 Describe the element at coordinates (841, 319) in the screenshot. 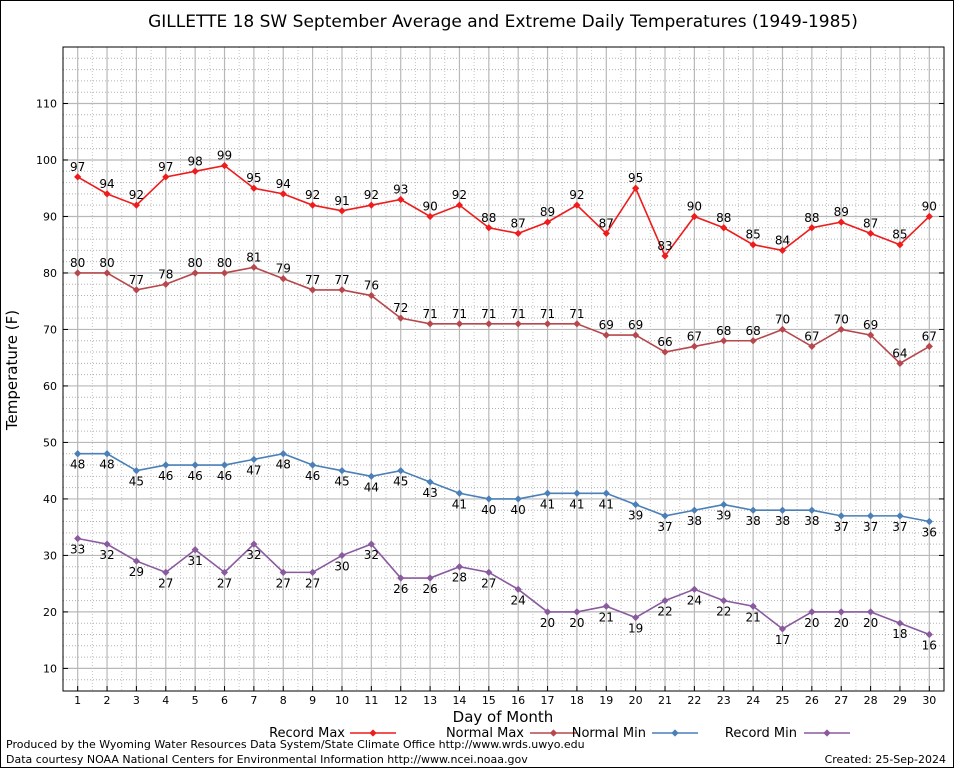

I see `normal-max-data-label: 70` at that location.